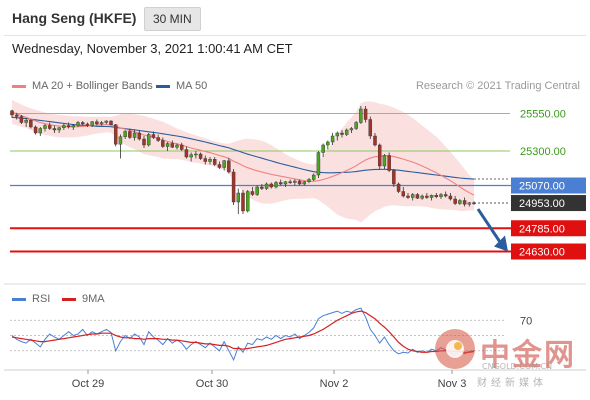 This screenshot has width=590, height=400. Describe the element at coordinates (69, 299) in the screenshot. I see `ma9-swatch` at that location.